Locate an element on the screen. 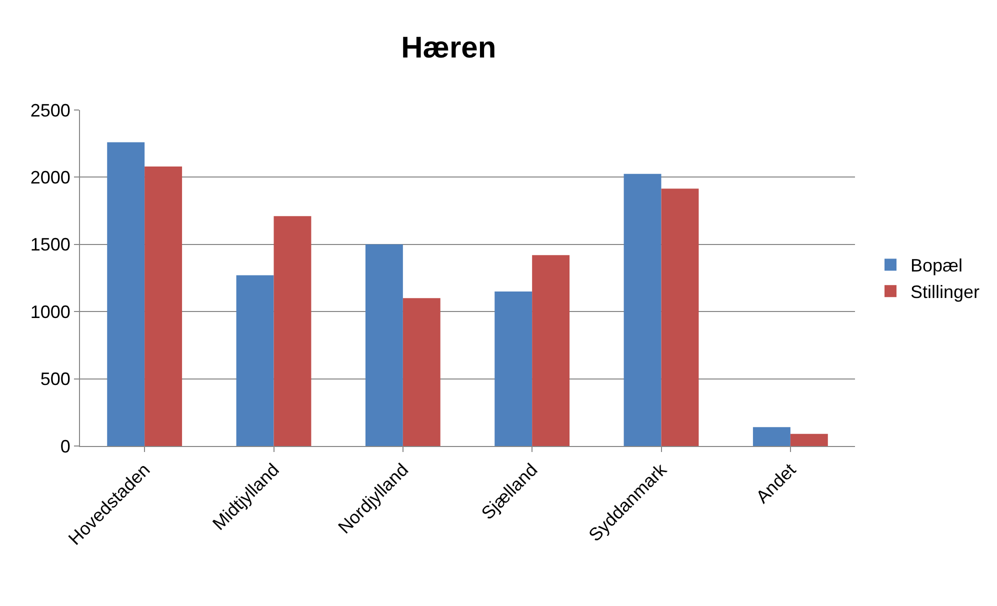 The image size is (997, 606). y-tick-label: 500 is located at coordinates (55, 379).